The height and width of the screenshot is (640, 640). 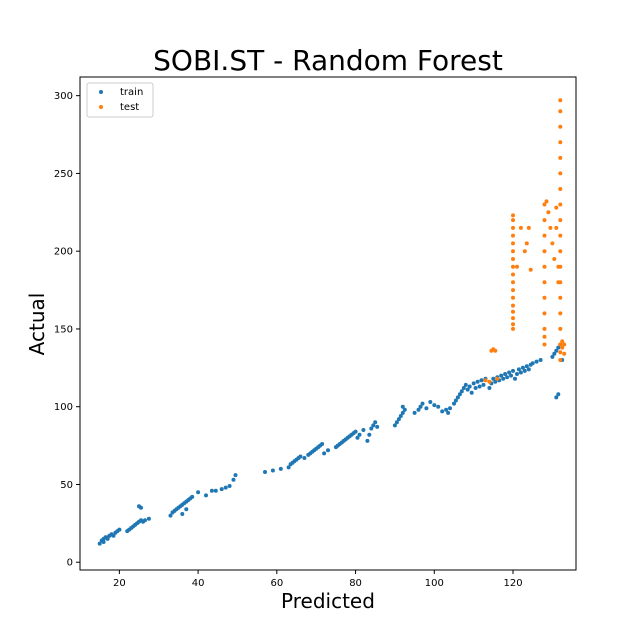 I want to click on y-tick-label: 0, so click(x=70, y=563).